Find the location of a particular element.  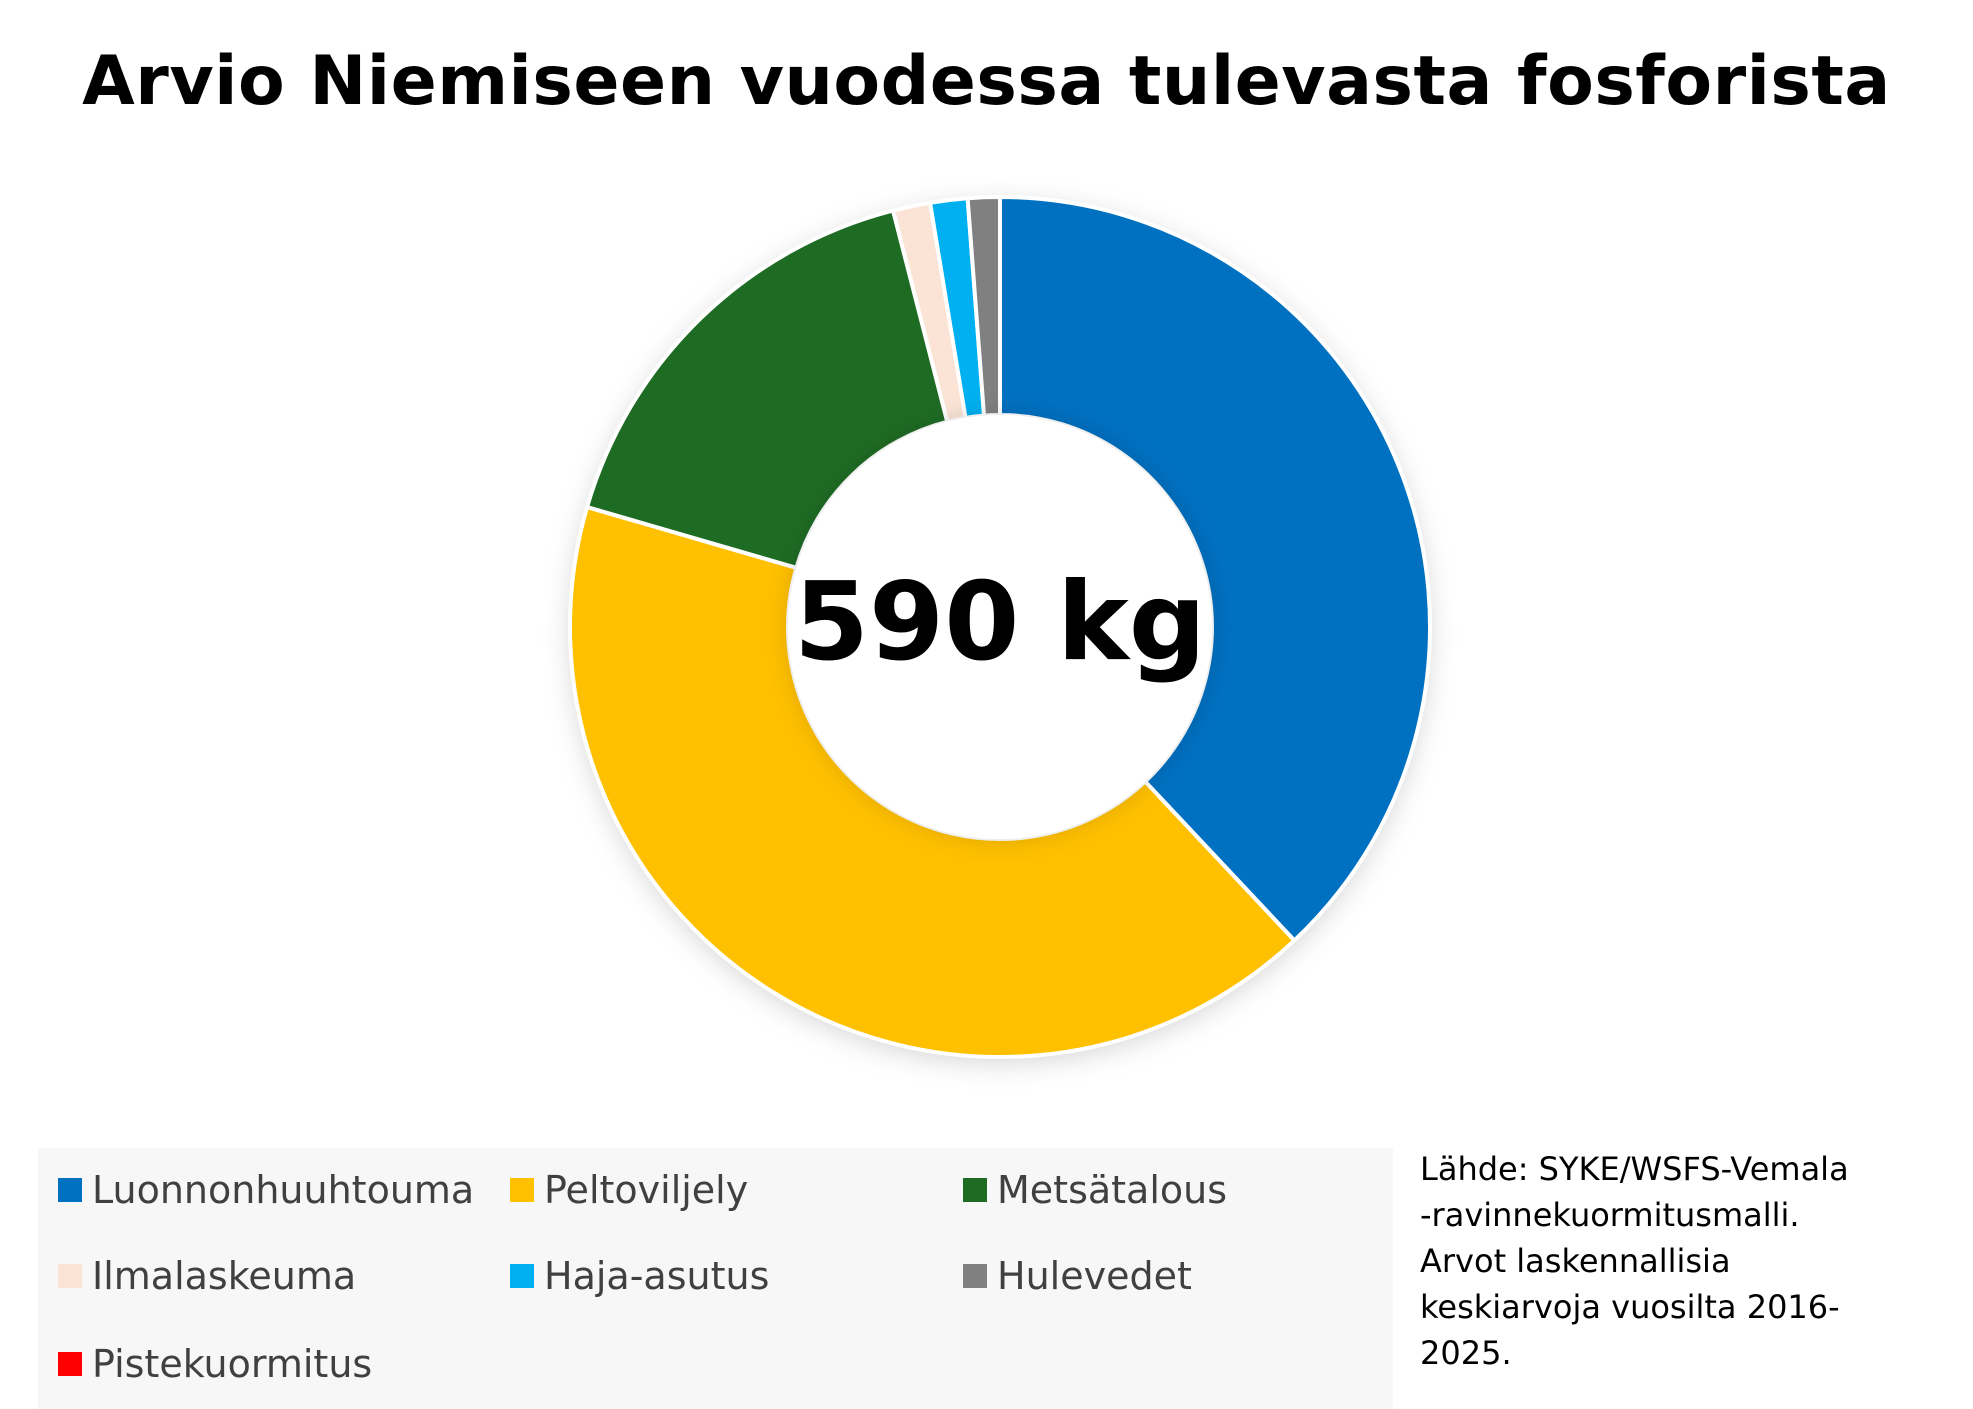

legend-label: Ilmalaskeuma is located at coordinates (224, 1276).